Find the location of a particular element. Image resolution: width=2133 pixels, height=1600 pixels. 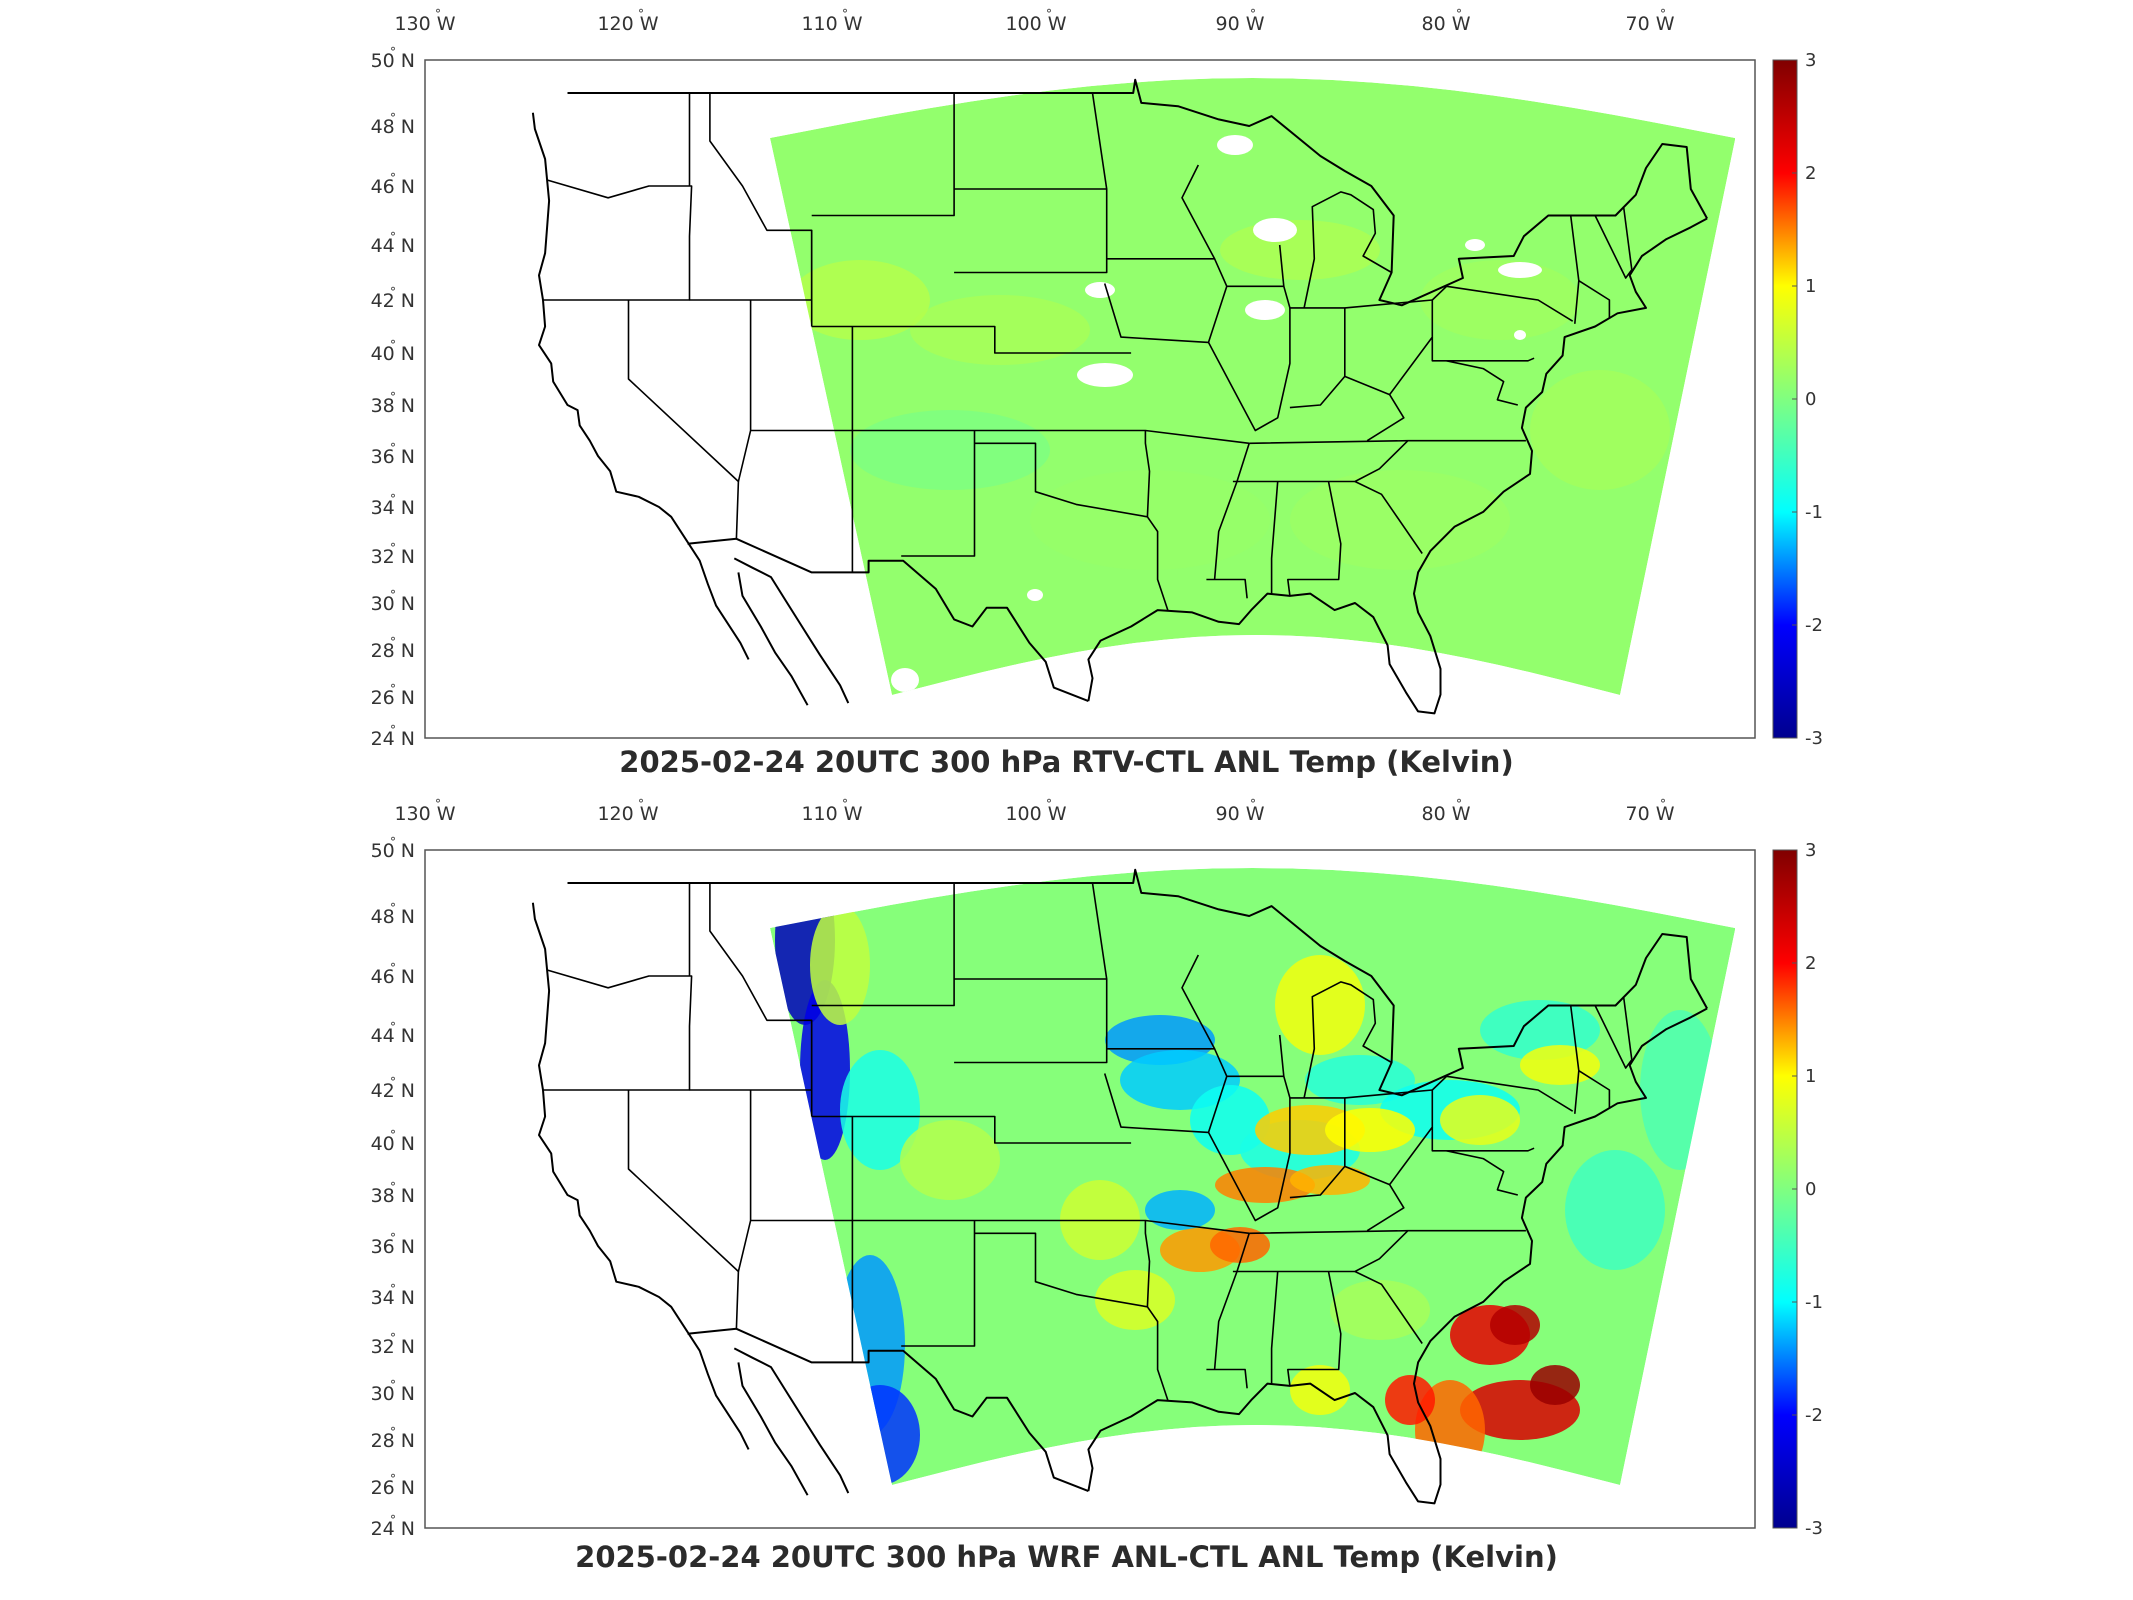

latitude-tick-label: 28 N is located at coordinates (393, 1441).